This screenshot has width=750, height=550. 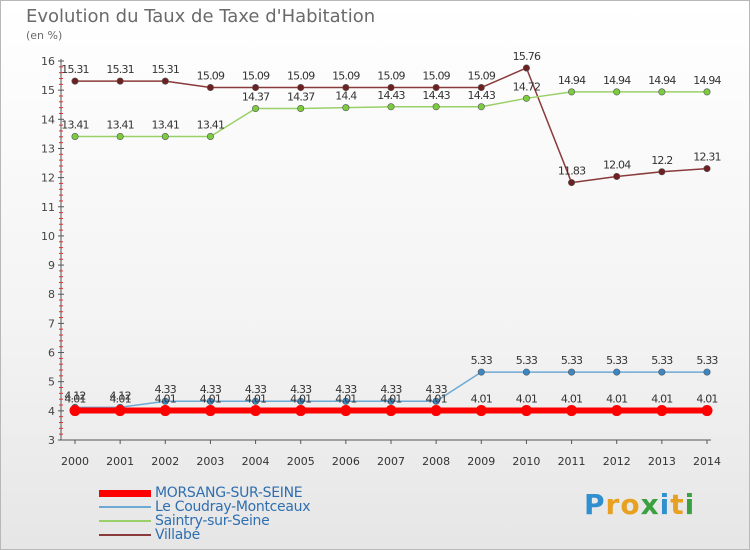 What do you see at coordinates (256, 461) in the screenshot?
I see `x-tick-label: 2004` at bounding box center [256, 461].